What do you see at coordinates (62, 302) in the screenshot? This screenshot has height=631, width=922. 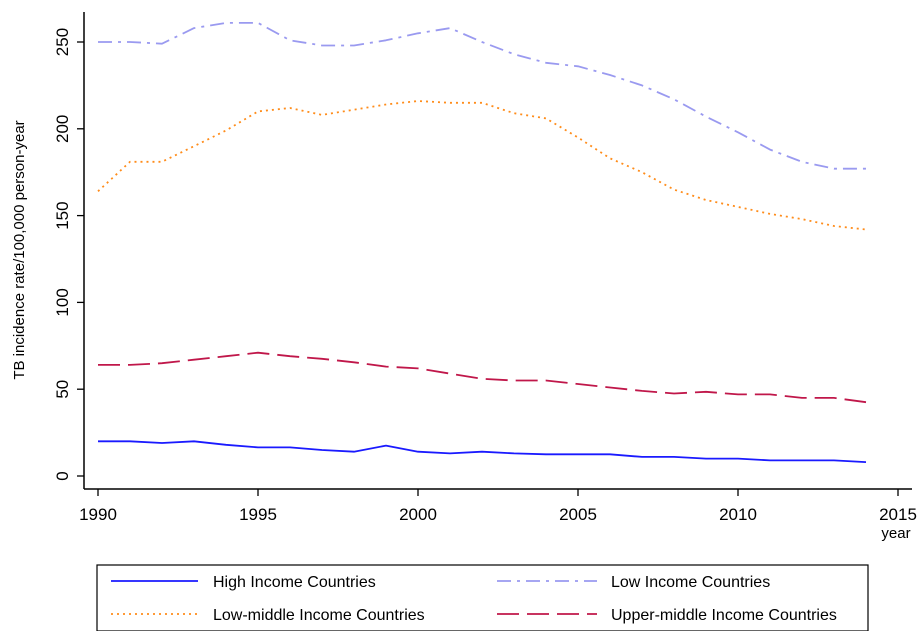 I see `y-tick-label: 100` at bounding box center [62, 302].